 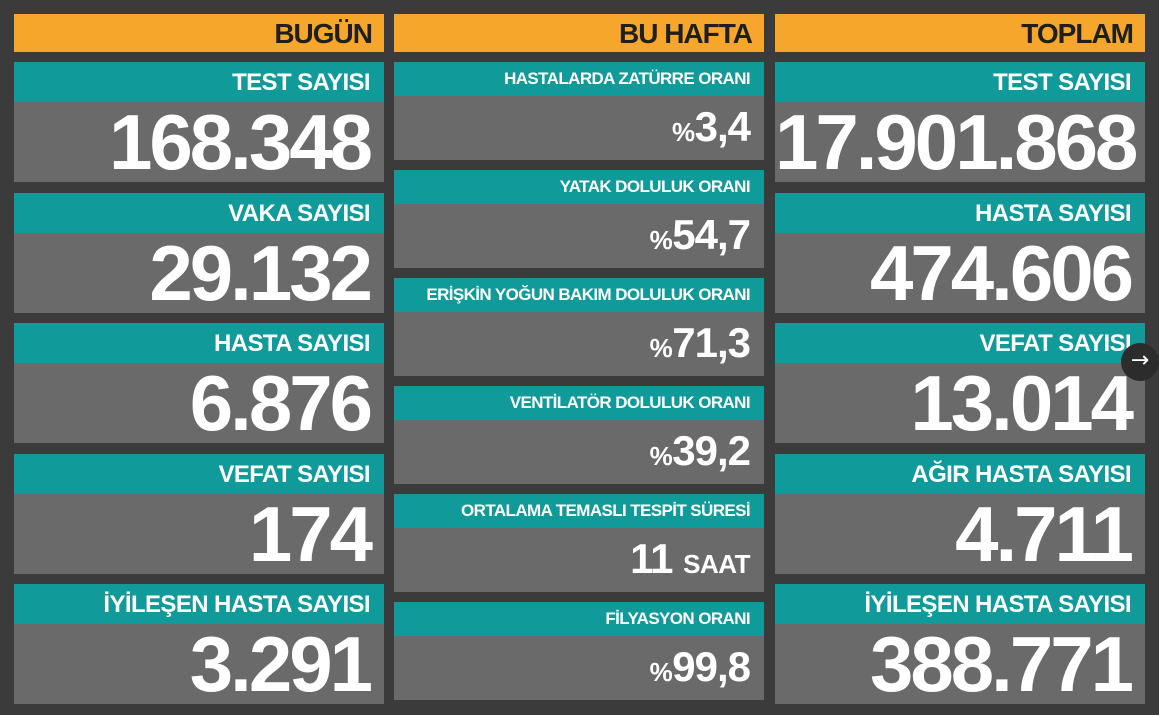 I want to click on value-number: 99,8, so click(x=711, y=666).